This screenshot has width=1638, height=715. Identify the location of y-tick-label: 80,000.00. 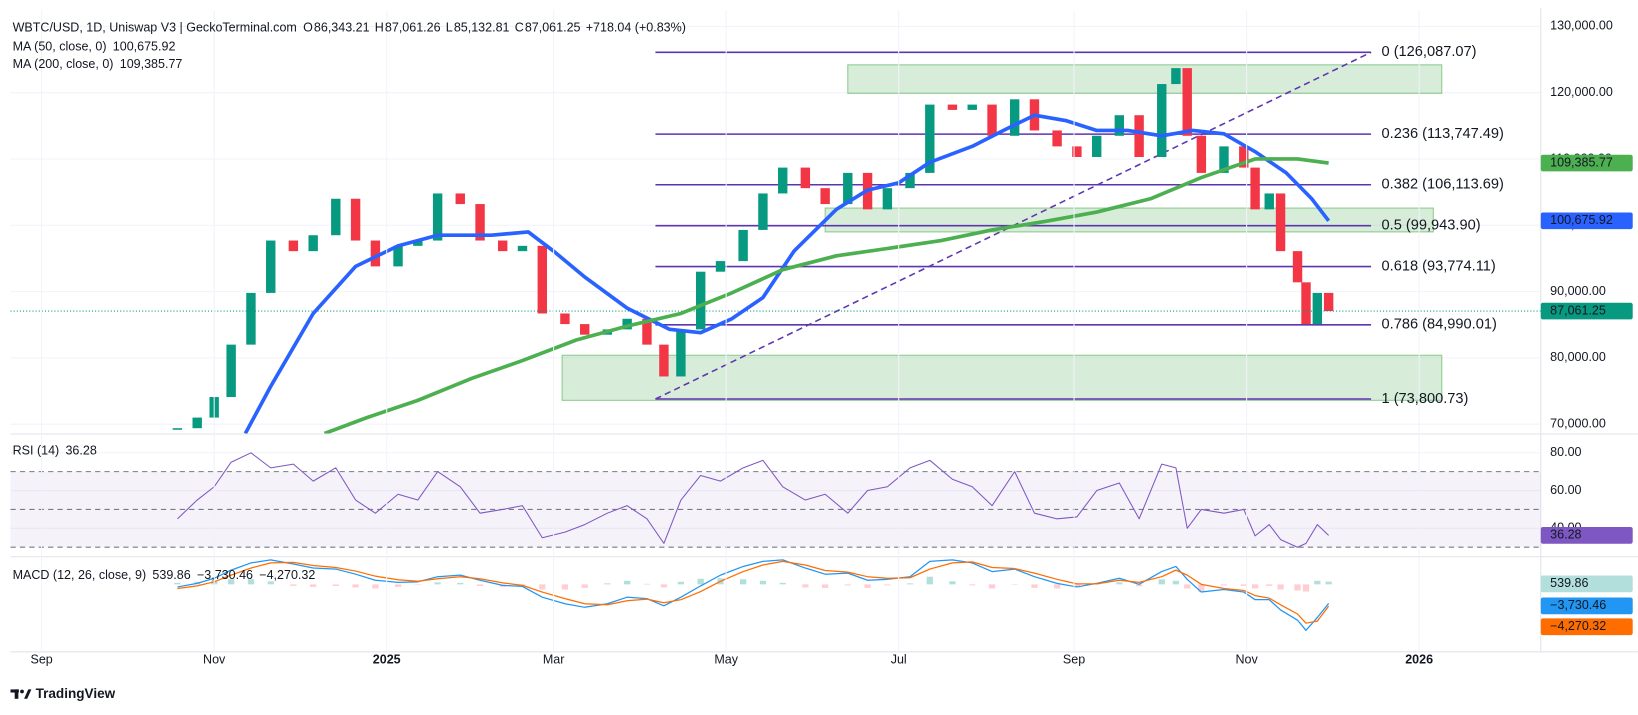
(1578, 357).